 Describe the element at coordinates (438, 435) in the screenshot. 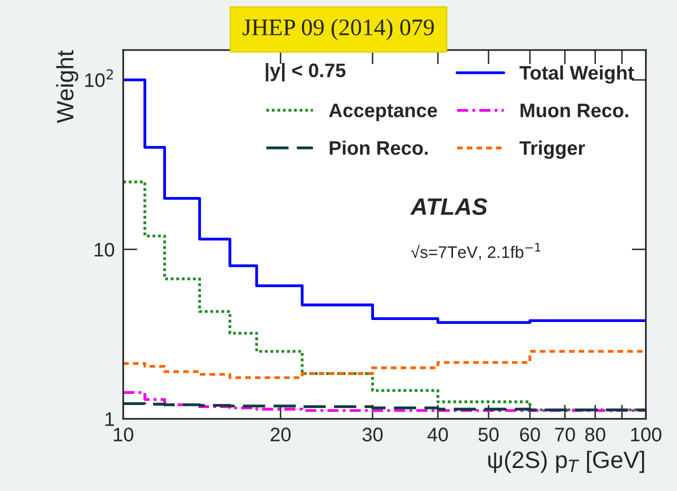

I see `x-tick-label: 40` at that location.